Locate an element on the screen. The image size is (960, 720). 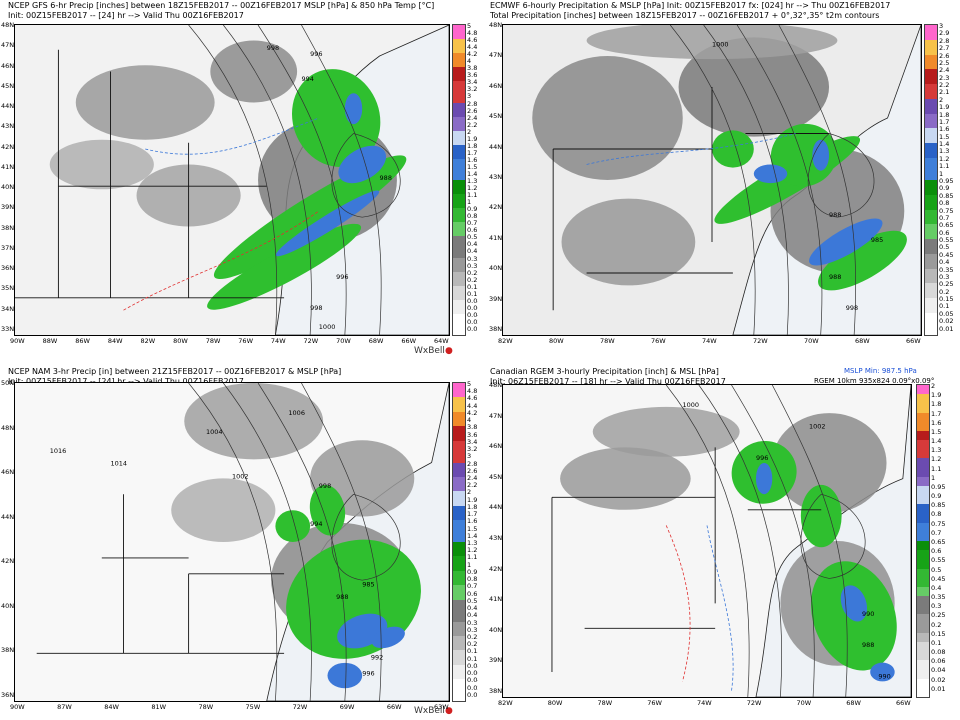
latitude-label: 41N is located at coordinates (496, 237).